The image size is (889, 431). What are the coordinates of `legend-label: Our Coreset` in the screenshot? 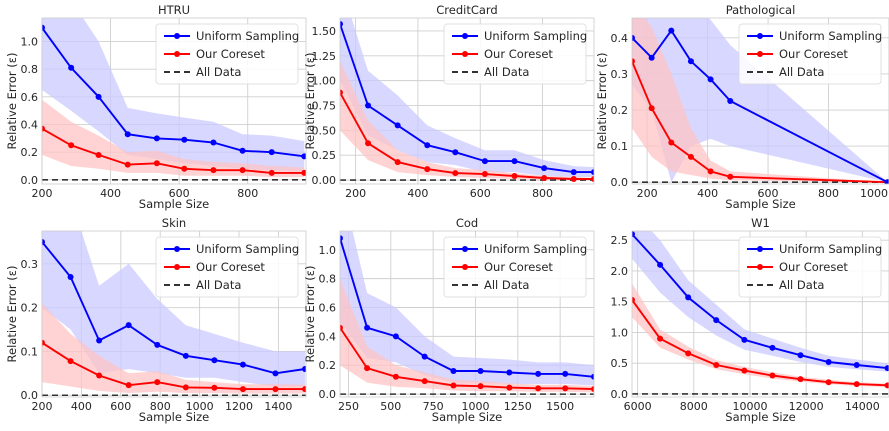 It's located at (230, 267).